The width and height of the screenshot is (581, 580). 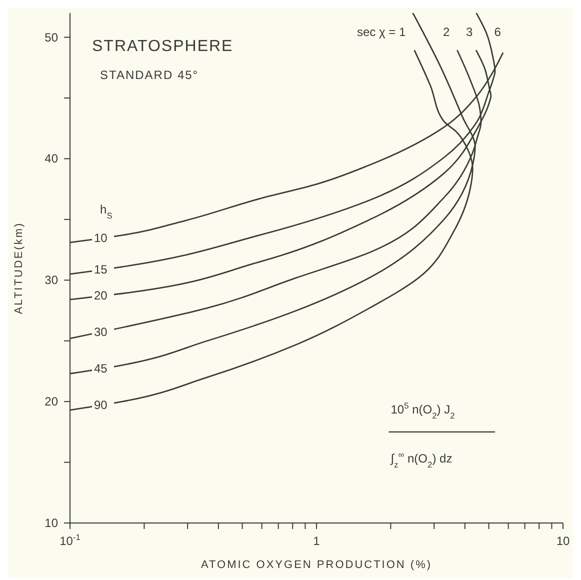 I want to click on y-tick-label: 30, so click(x=51, y=280).